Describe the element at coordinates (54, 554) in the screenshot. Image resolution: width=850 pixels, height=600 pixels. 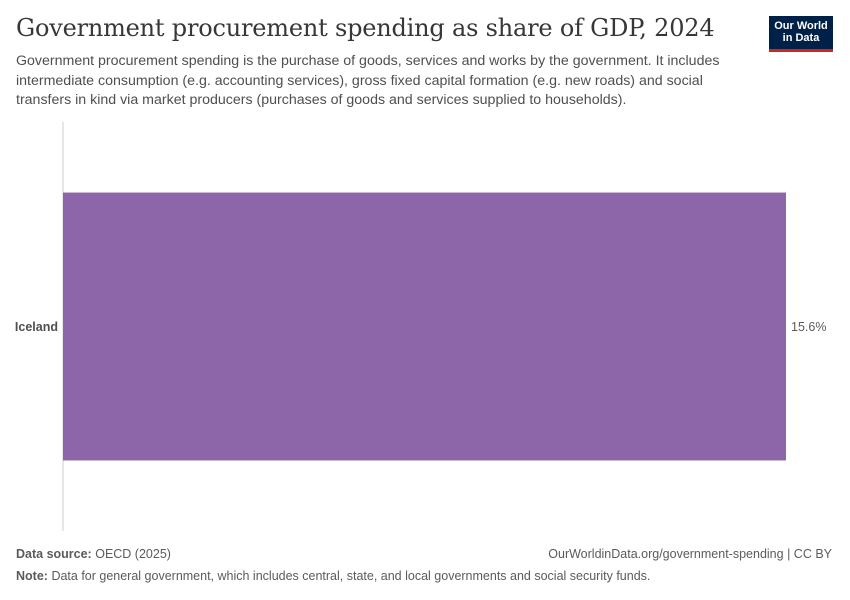
I see `data-source-label: Data source:` at that location.